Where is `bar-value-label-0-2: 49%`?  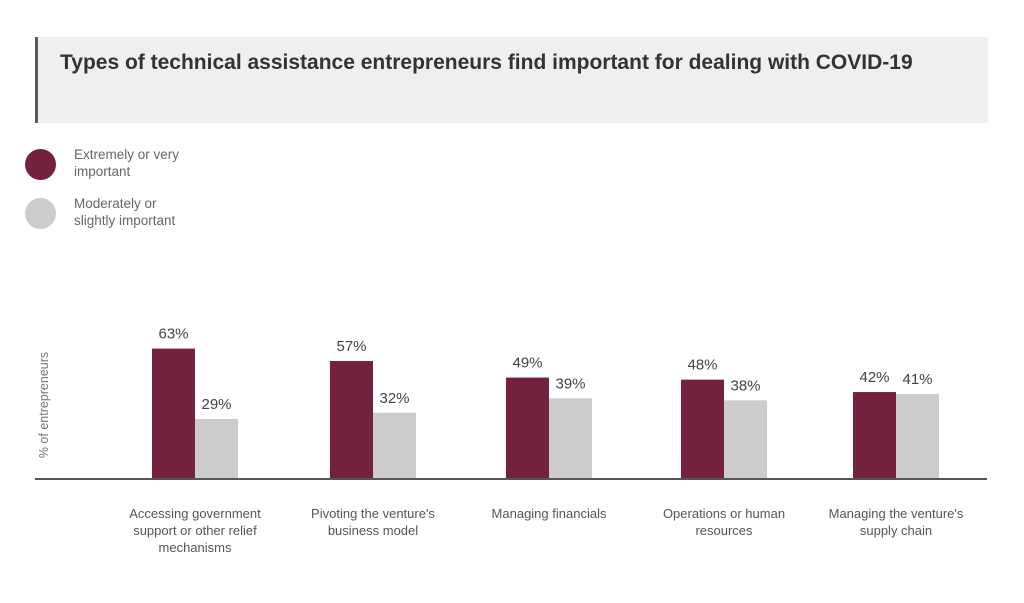 bar-value-label-0-2: 49% is located at coordinates (527, 363).